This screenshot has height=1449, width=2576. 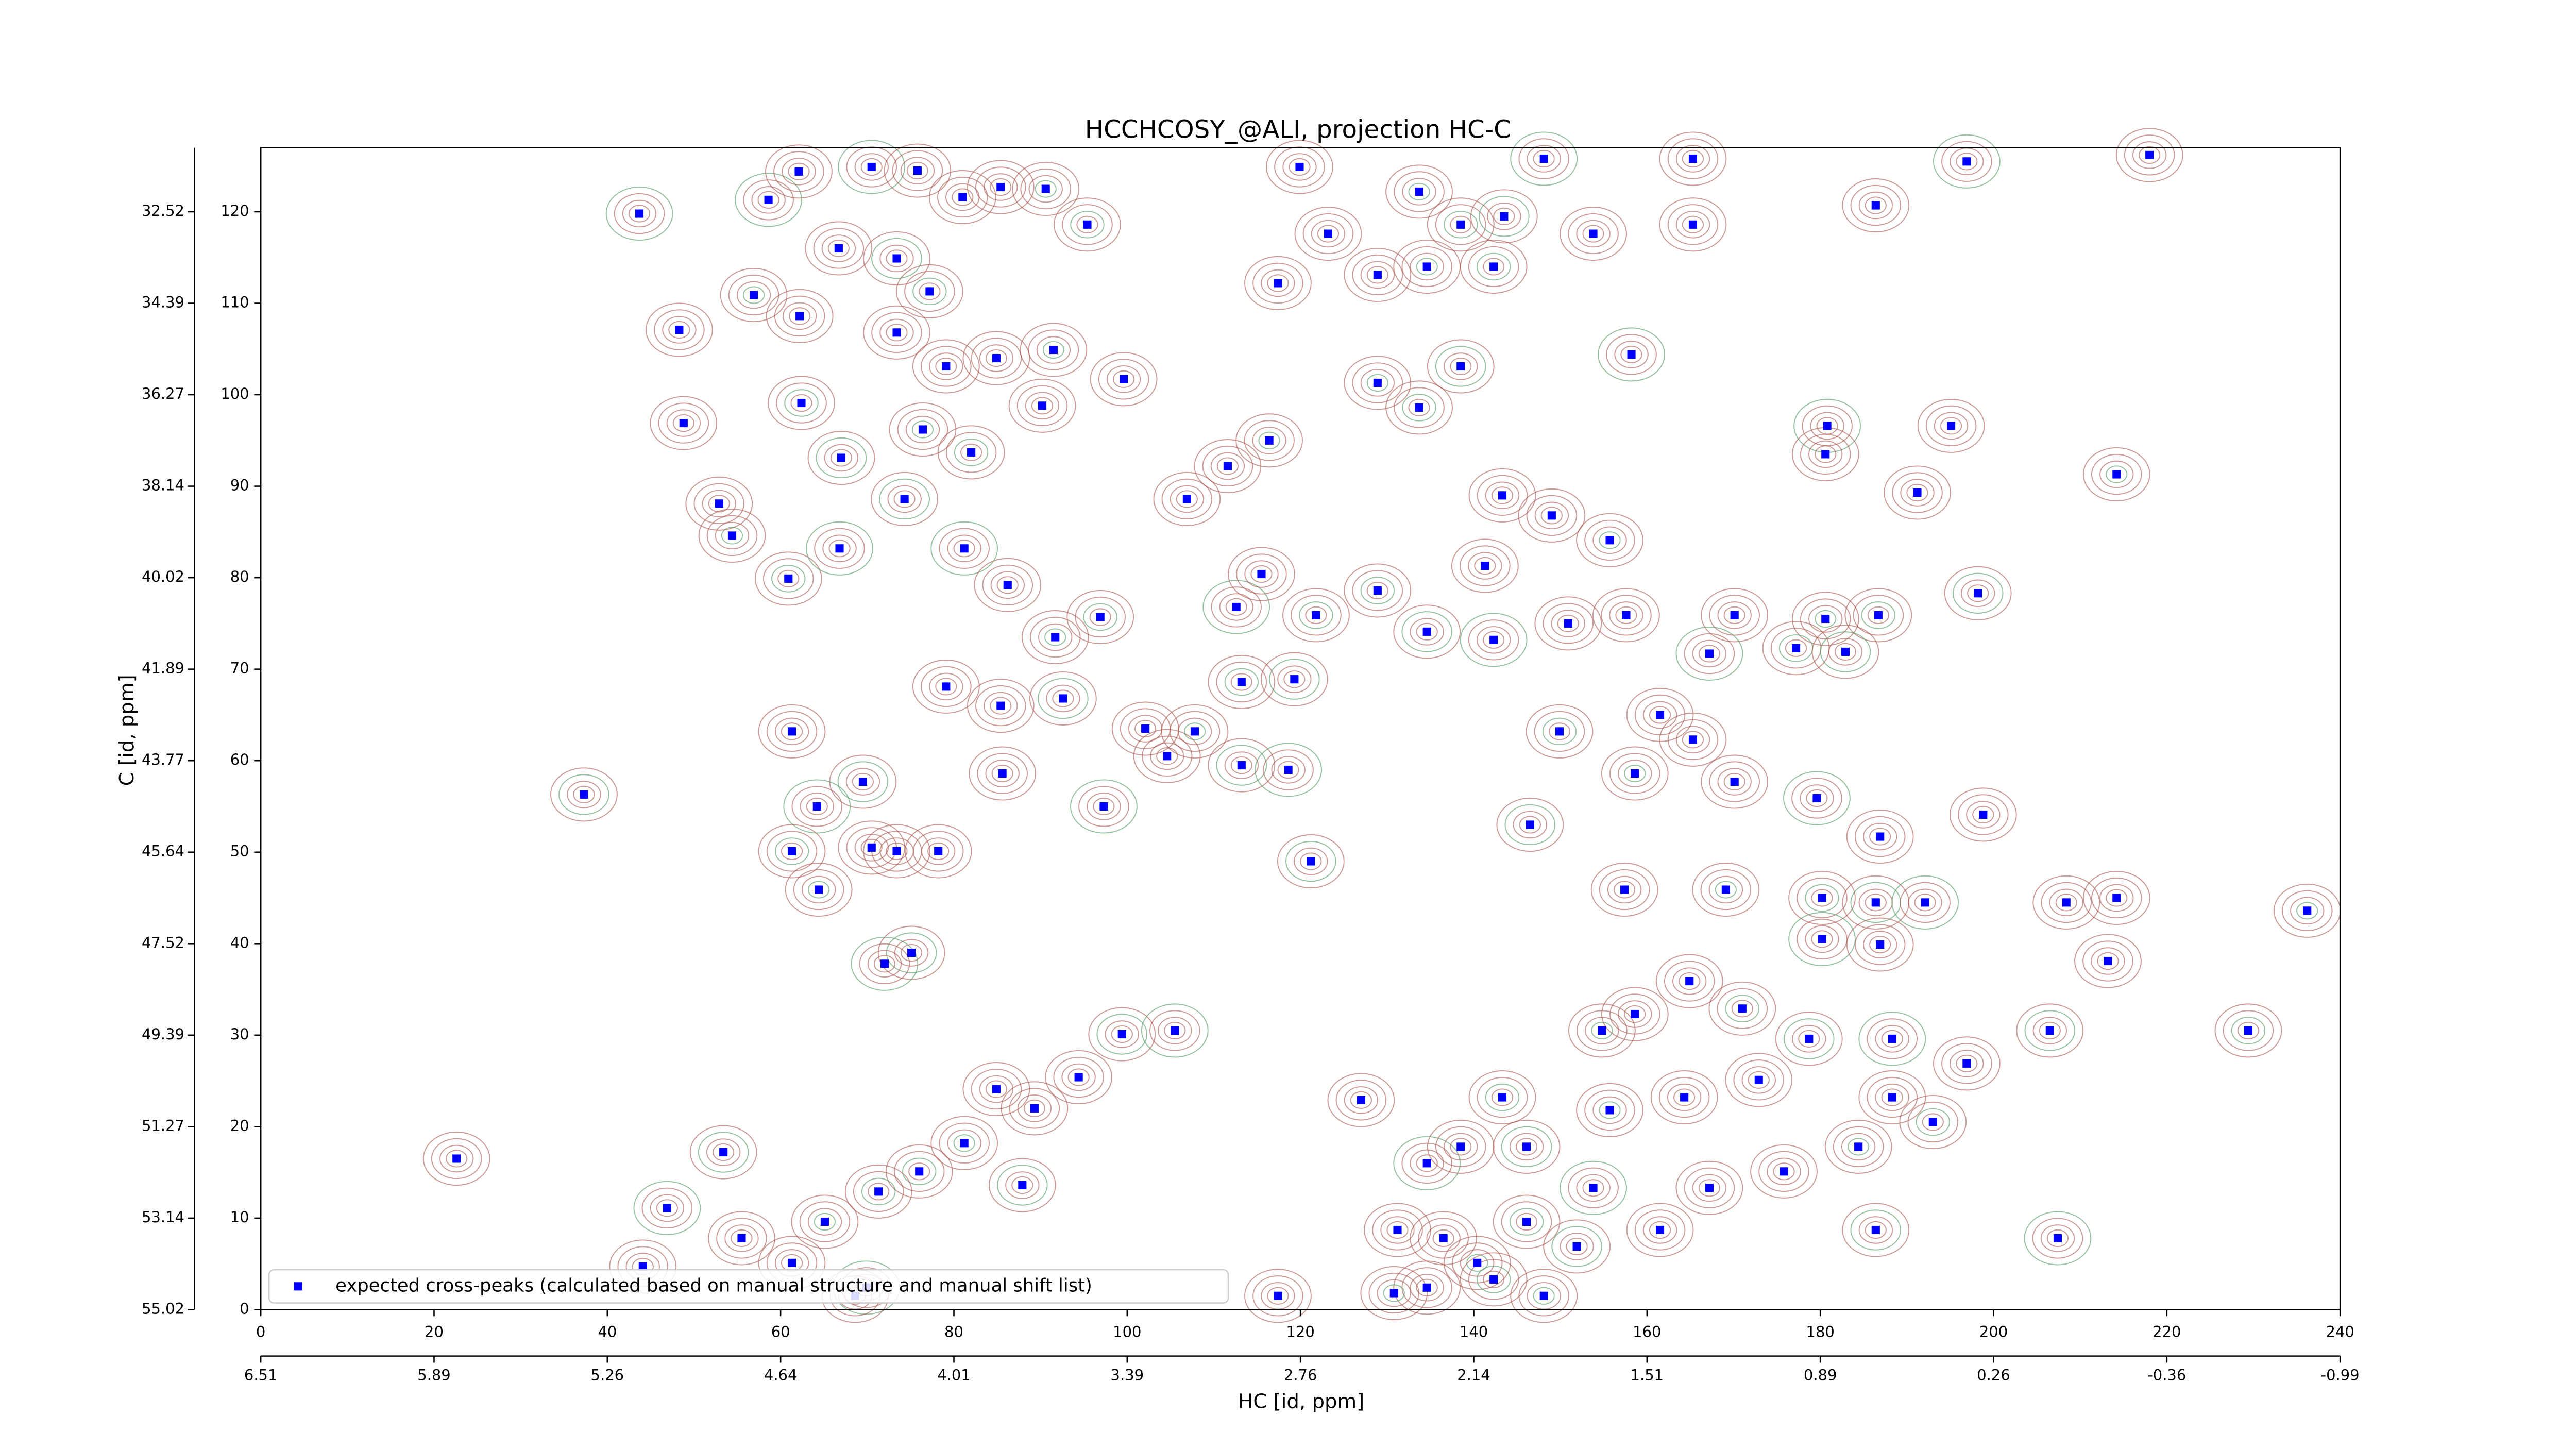 I want to click on y-tick-label: 110, so click(x=235, y=302).